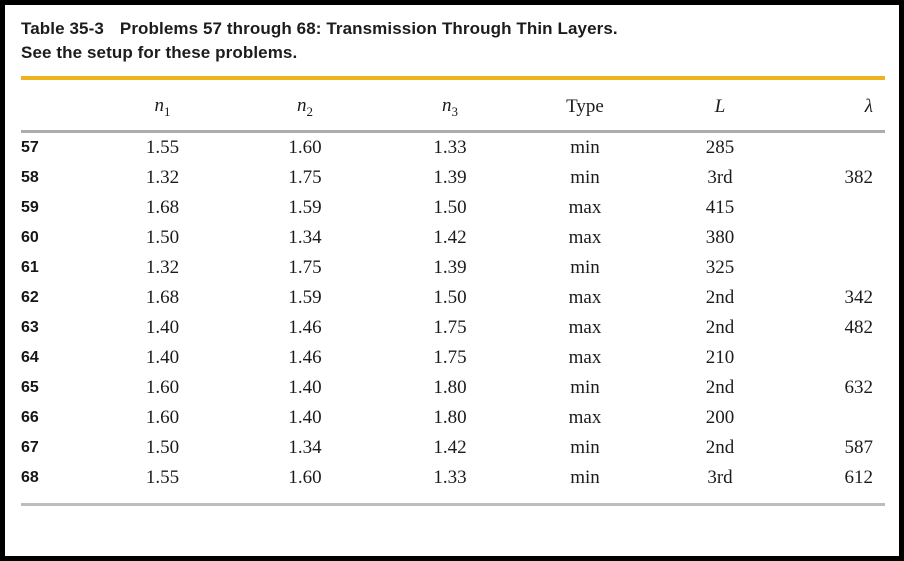  Describe the element at coordinates (585, 106) in the screenshot. I see `col-header-type: Type` at that location.